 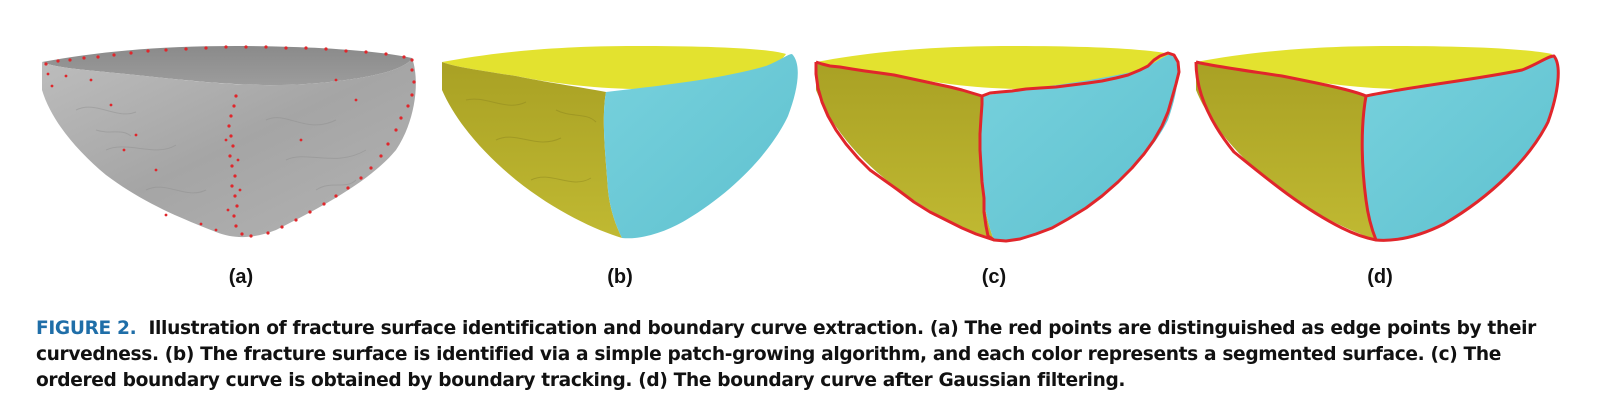 I want to click on panel-c-svg, so click(x=997, y=144).